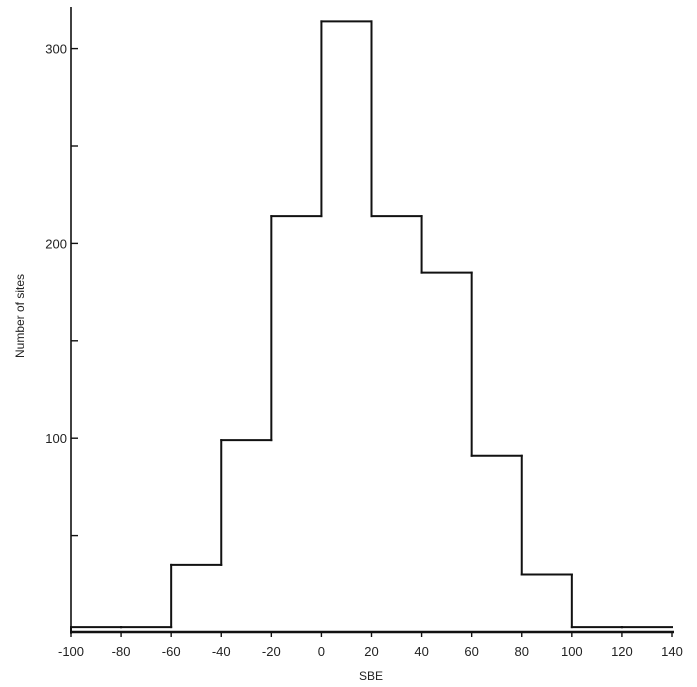  What do you see at coordinates (371, 651) in the screenshot?
I see `x-tick-label: 20` at bounding box center [371, 651].